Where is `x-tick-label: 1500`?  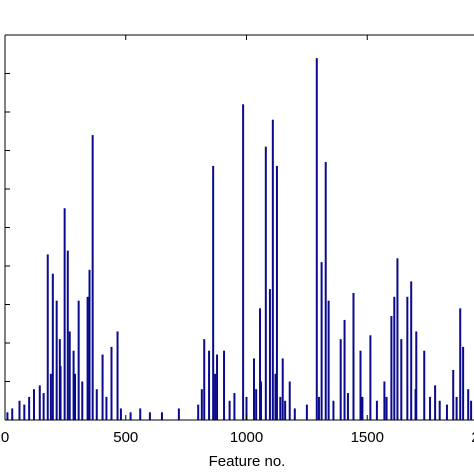 x-tick-label: 1500 is located at coordinates (367, 437).